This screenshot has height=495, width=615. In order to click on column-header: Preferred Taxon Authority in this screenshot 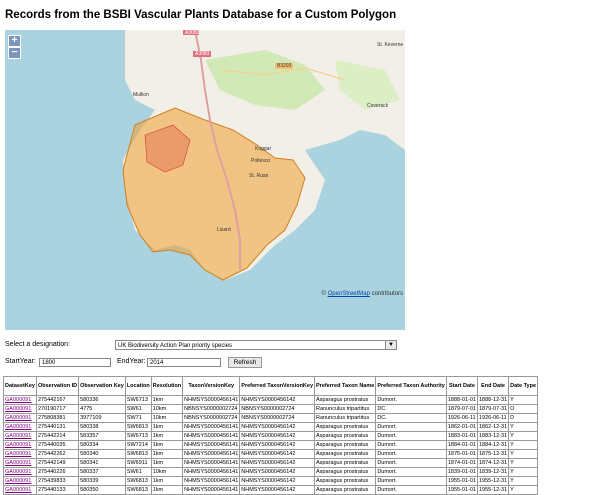, I will do `click(411, 386)`.